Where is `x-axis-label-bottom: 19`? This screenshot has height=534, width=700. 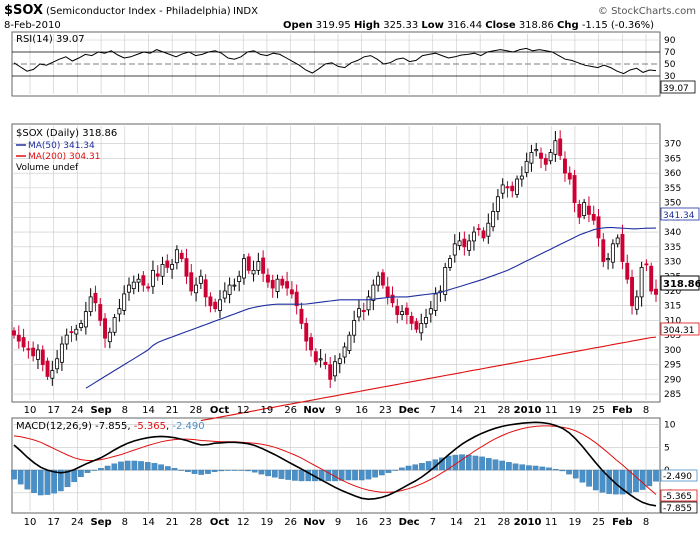
x-axis-label-bottom: 19 is located at coordinates (575, 522).